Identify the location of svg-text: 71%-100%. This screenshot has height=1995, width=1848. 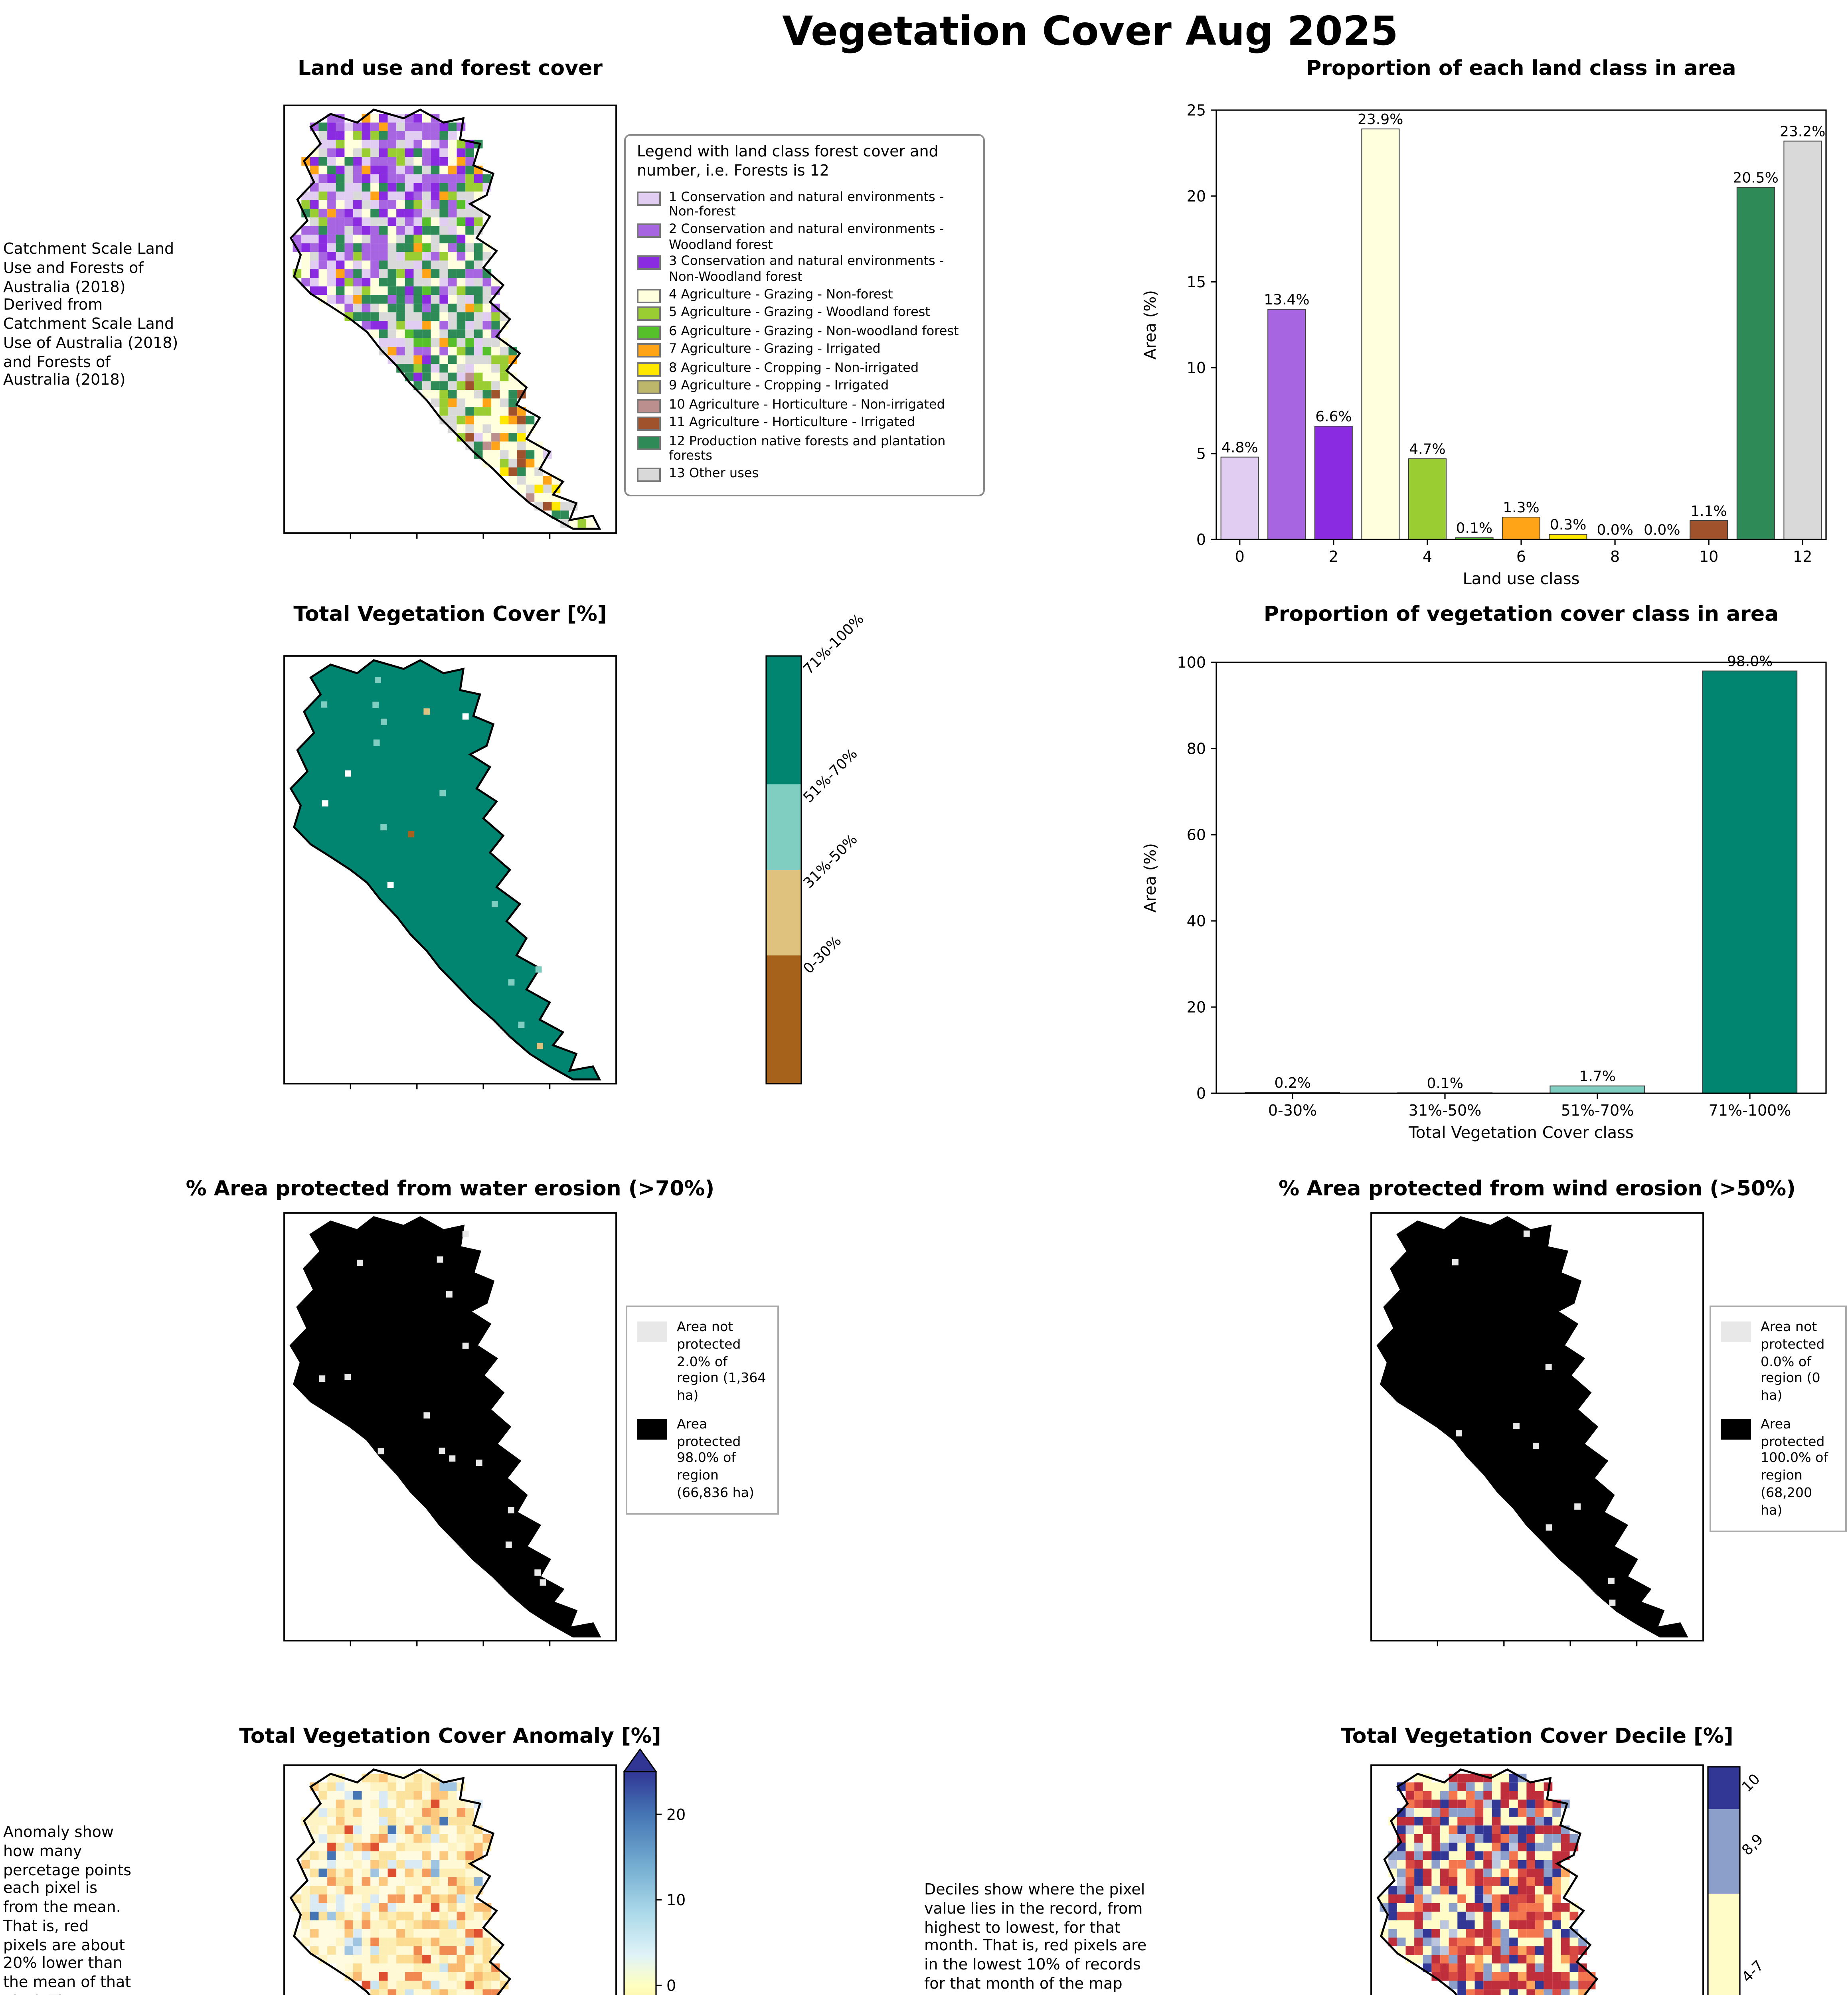
(1750, 1110).